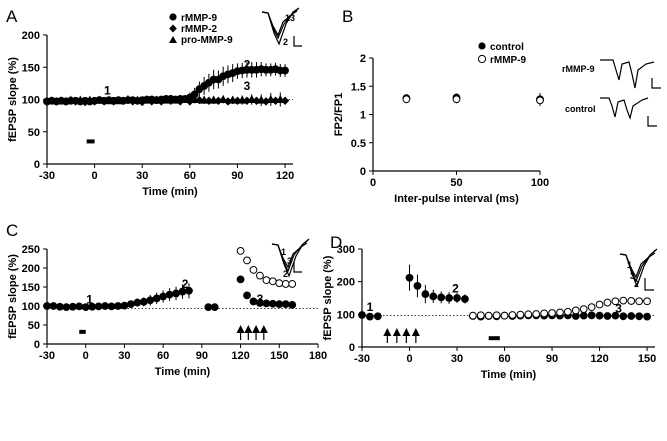 The image size is (667, 441). What do you see at coordinates (12, 16) in the screenshot?
I see `panel-letter-a: A` at bounding box center [12, 16].